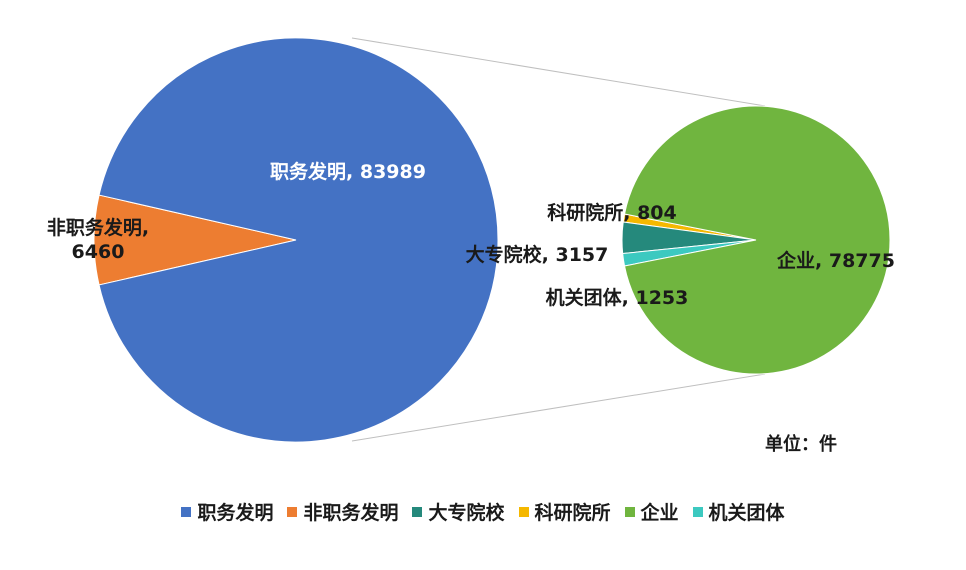  I want to click on data-label: 企业, 78775, so click(836, 261).